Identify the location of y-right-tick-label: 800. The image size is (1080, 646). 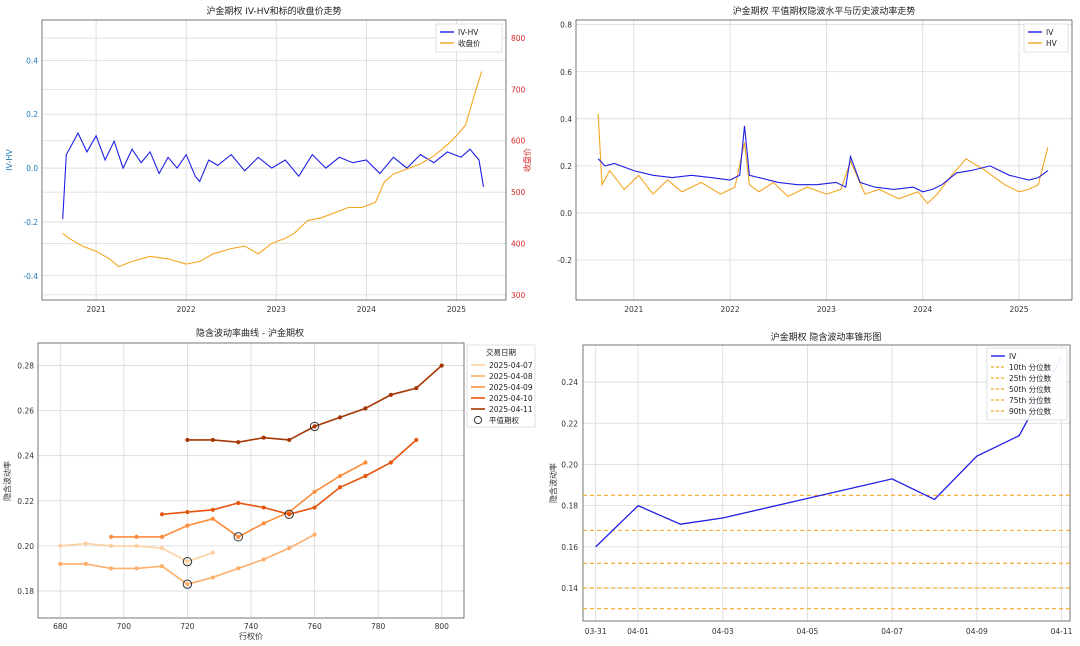
(518, 38).